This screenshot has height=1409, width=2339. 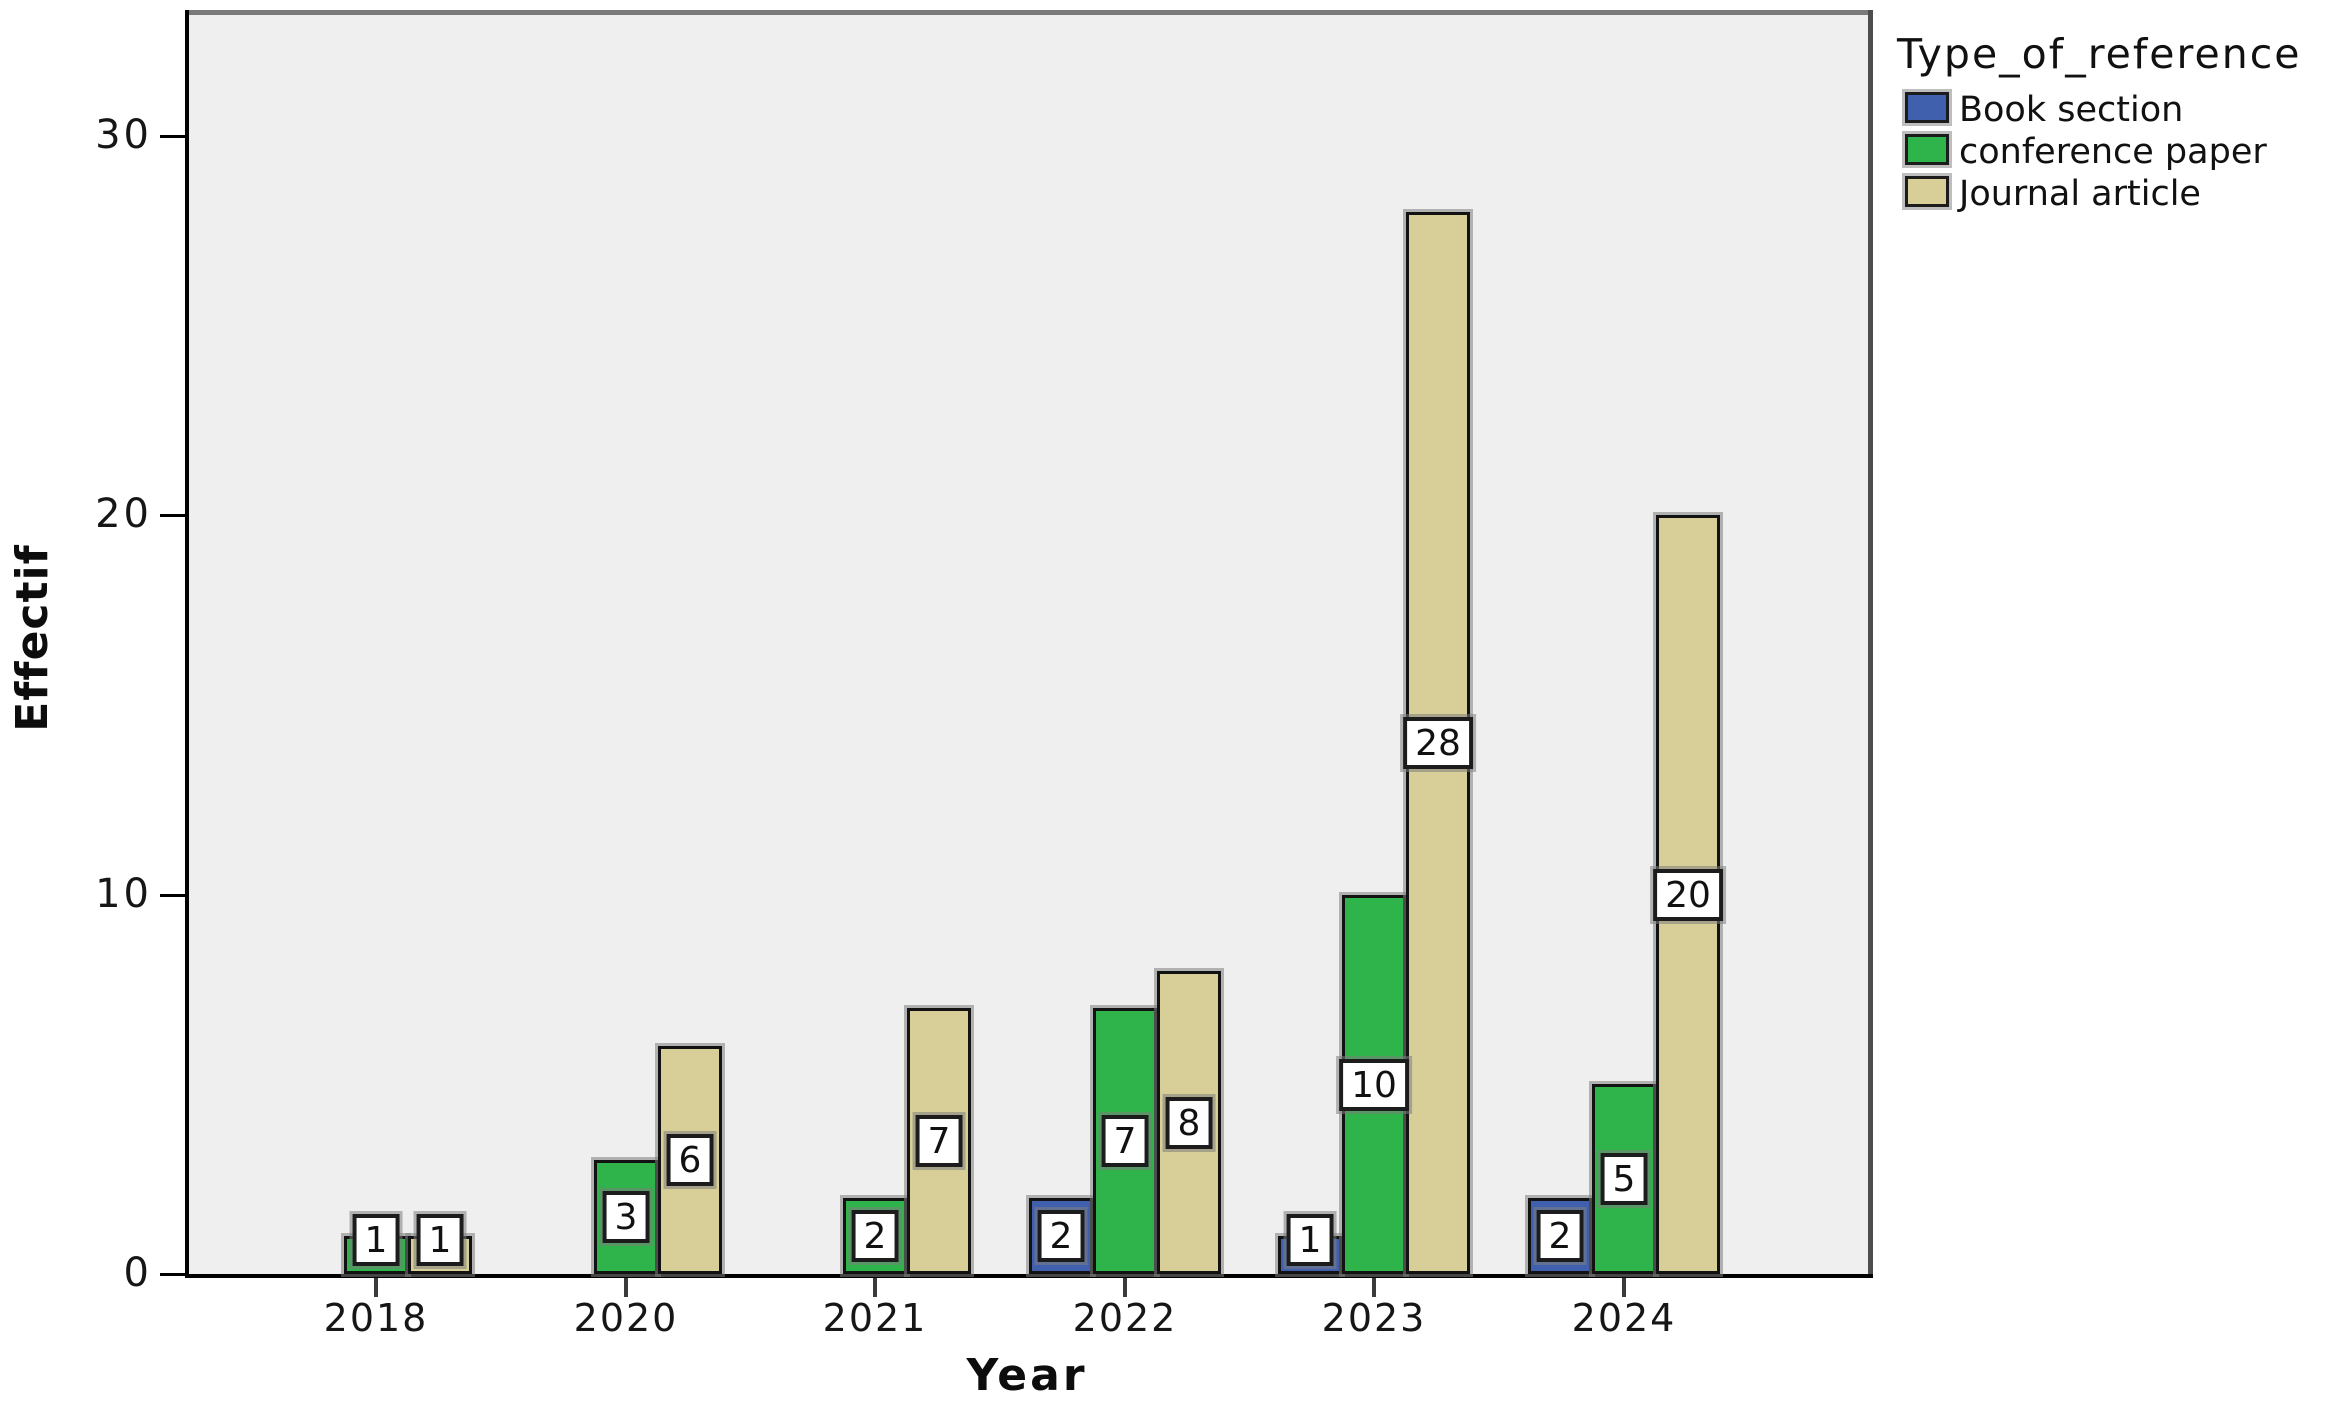 I want to click on bar-value-label-conference-paper-2022: 7, so click(x=1125, y=1141).